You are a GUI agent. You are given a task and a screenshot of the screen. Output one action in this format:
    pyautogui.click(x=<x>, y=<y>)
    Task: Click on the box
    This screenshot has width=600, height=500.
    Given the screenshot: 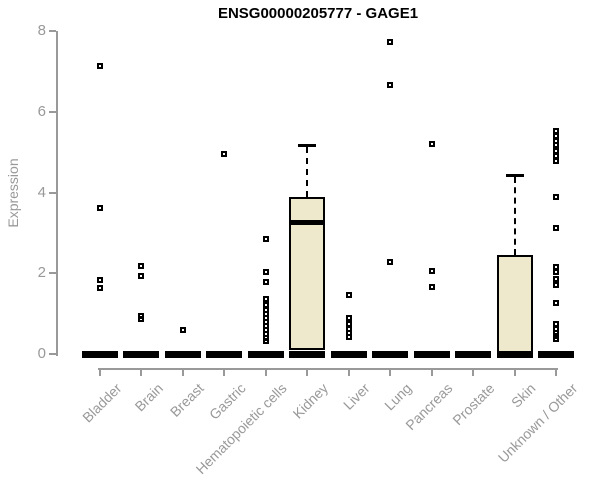 What is the action you would take?
    pyautogui.click(x=514, y=304)
    